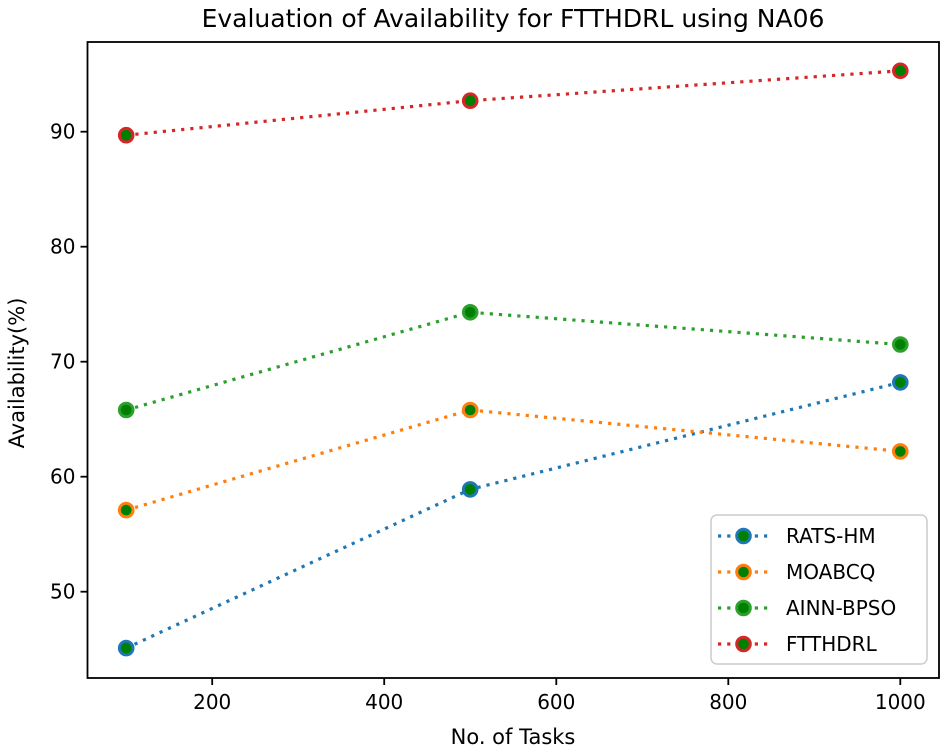  I want to click on legend-layer: RATS-HM MOABCQ AINN-BPSO FTTHDRL, so click(819, 589).